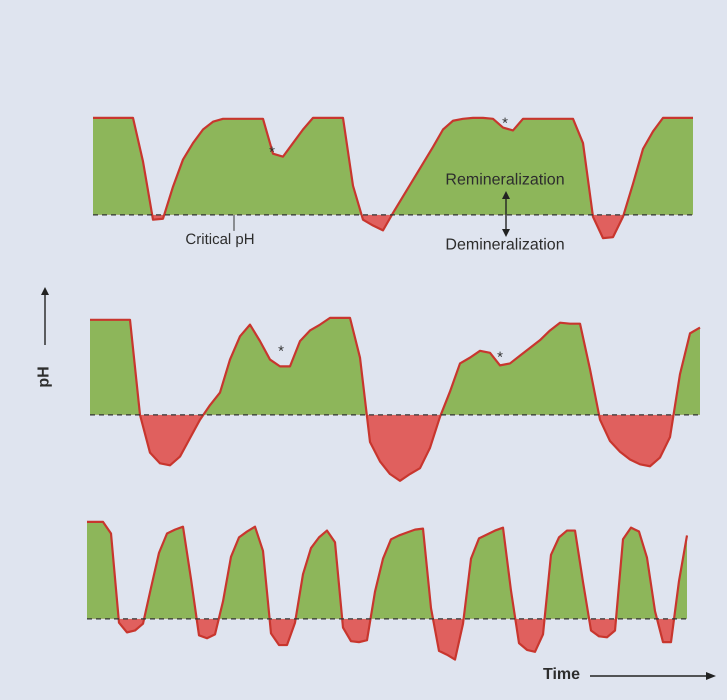 The image size is (727, 700). I want to click on annotation: Demineralization, so click(505, 245).